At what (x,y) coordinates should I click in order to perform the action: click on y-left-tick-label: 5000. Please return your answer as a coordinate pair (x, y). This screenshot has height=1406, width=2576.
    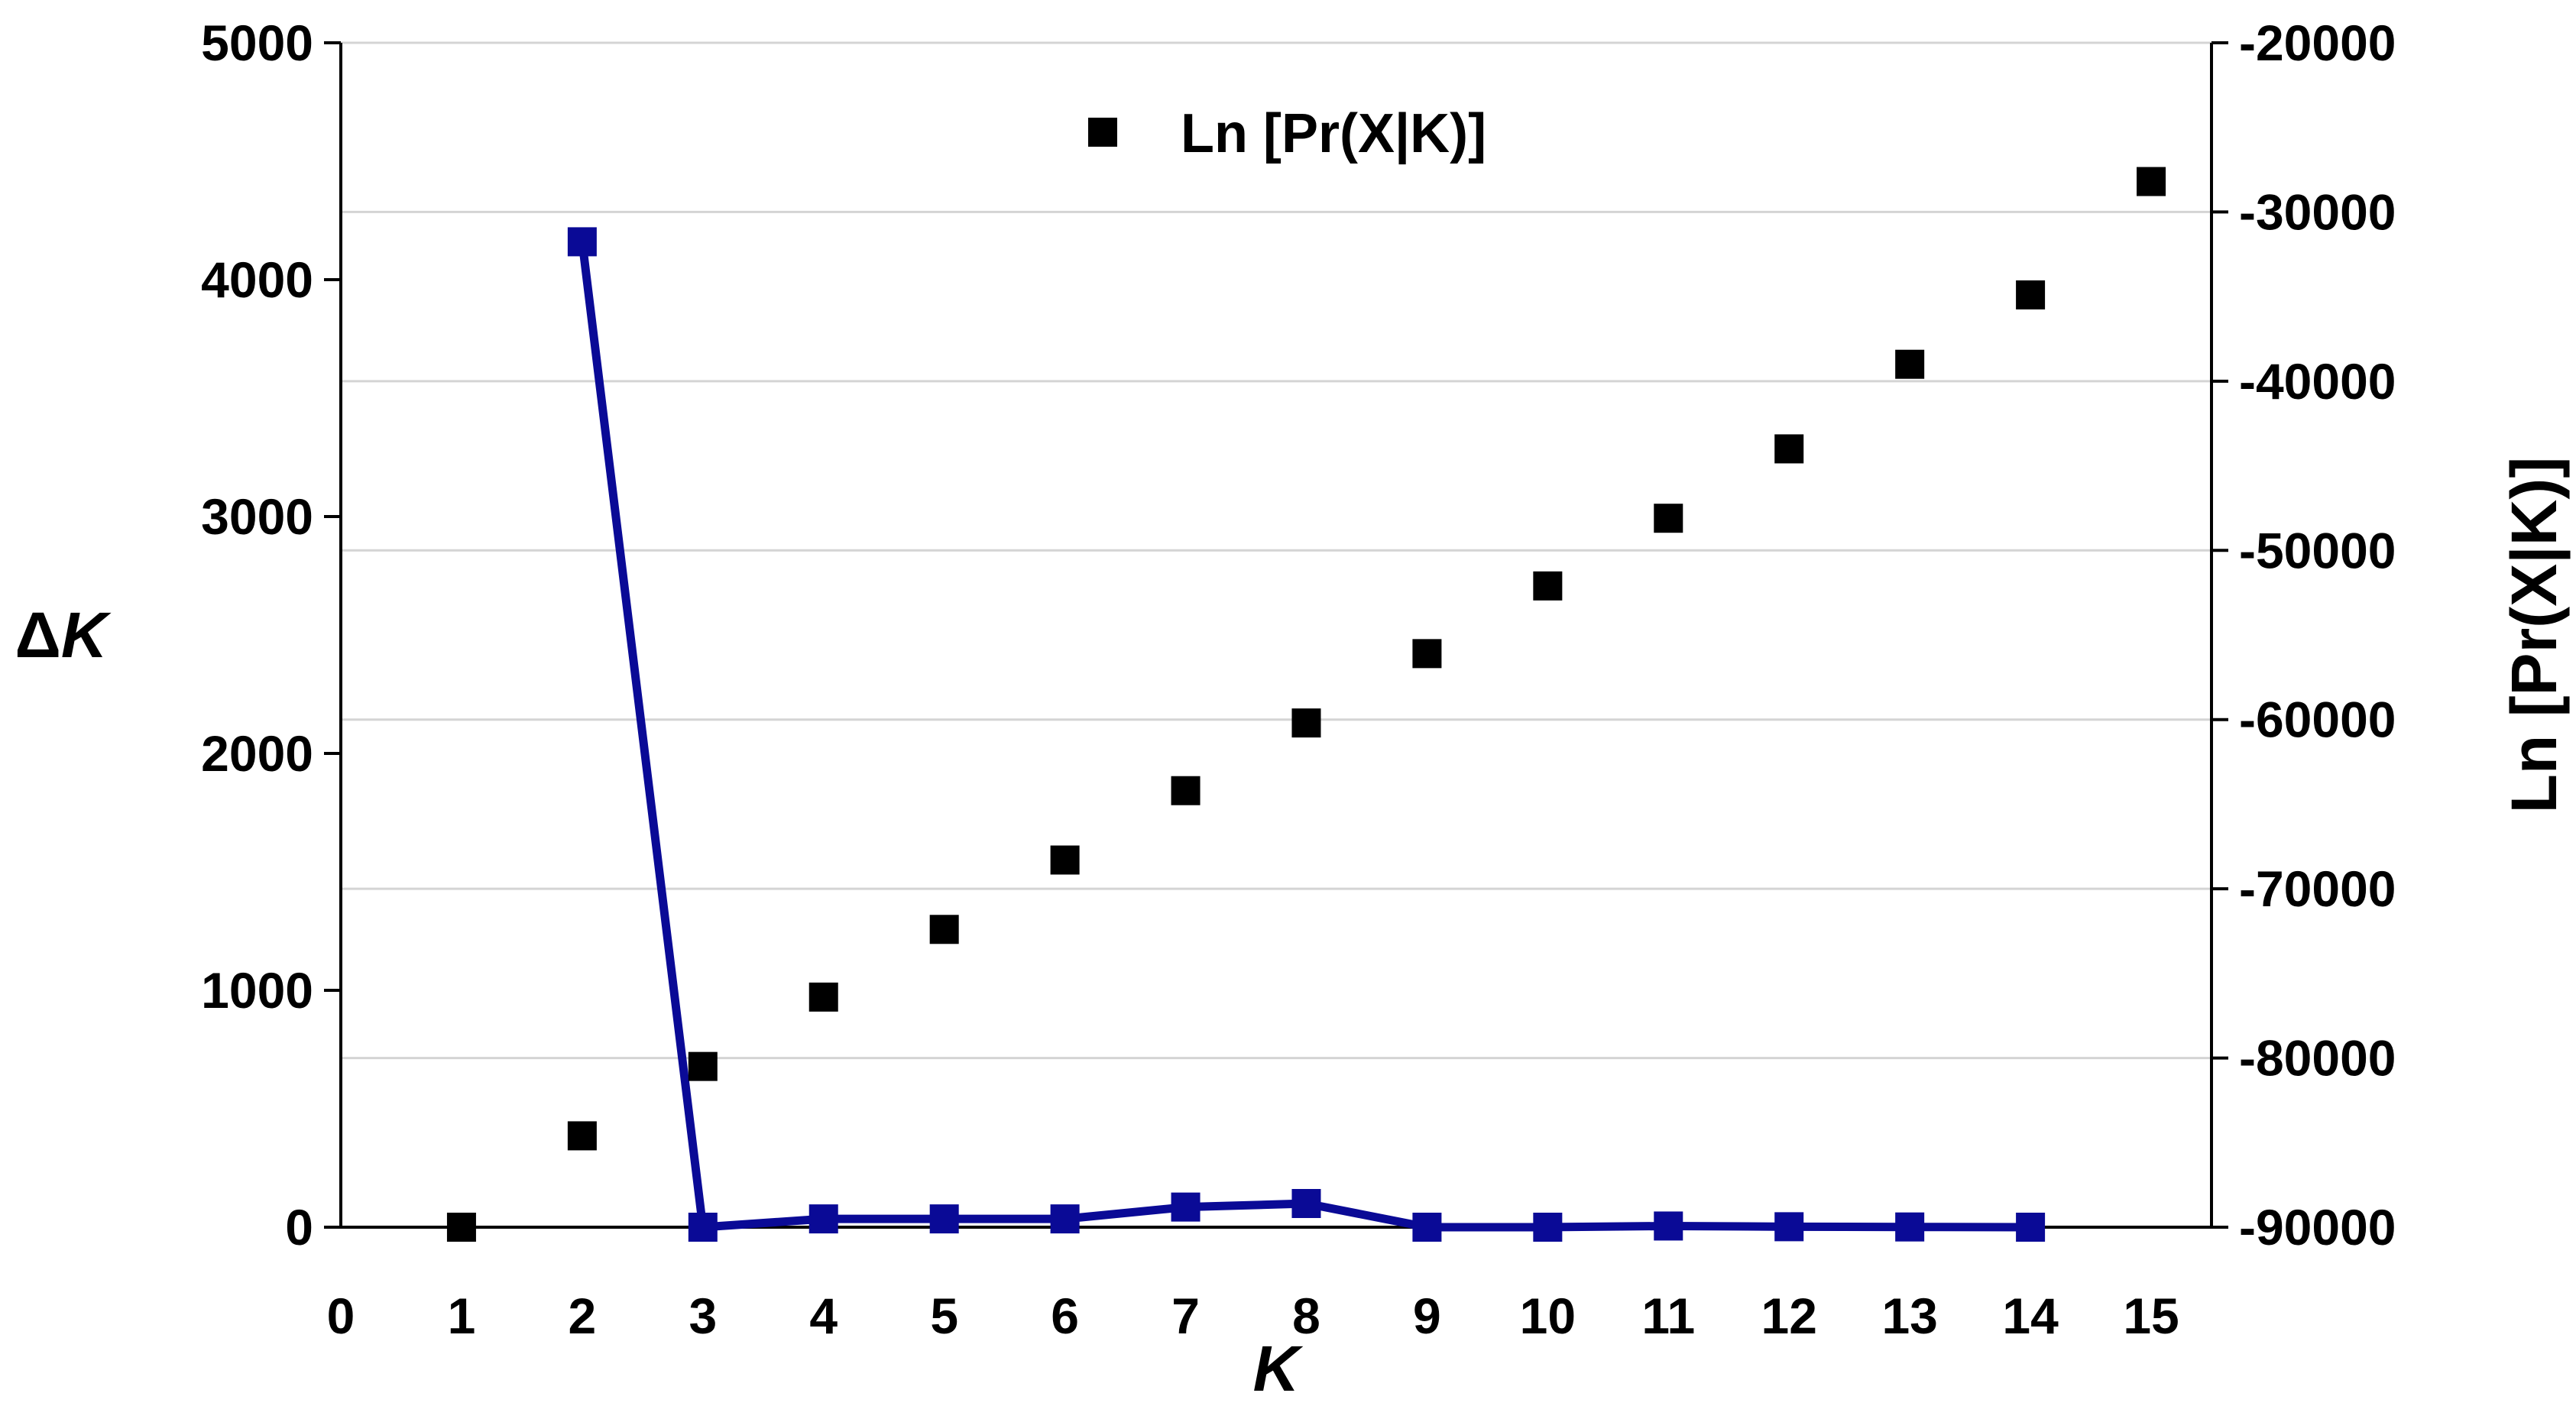
    Looking at the image, I should click on (257, 43).